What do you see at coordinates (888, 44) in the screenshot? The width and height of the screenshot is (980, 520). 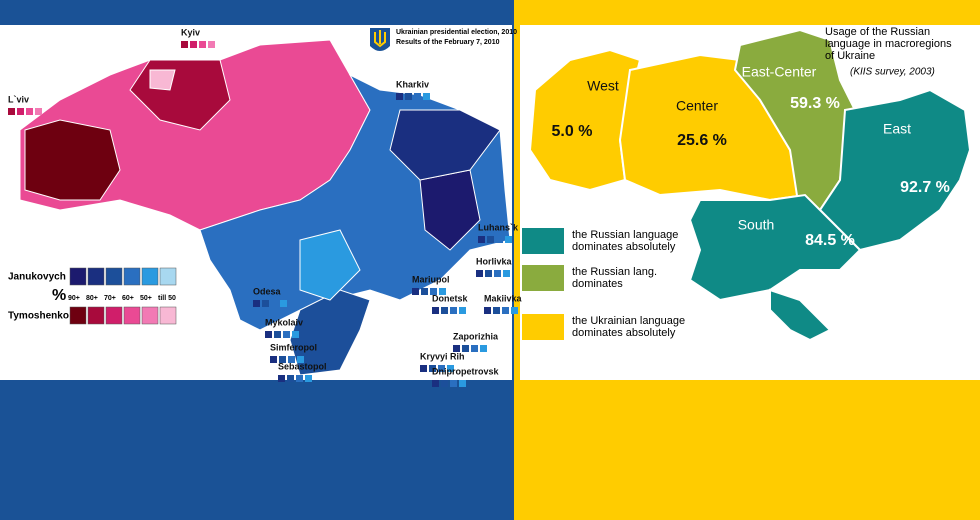 I see `language-title: language in macroregions` at bounding box center [888, 44].